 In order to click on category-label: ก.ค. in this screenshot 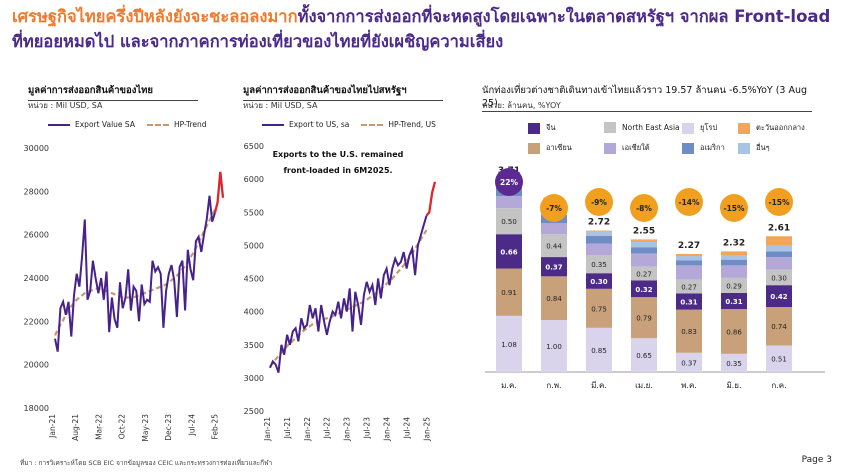, I will do `click(778, 385)`.